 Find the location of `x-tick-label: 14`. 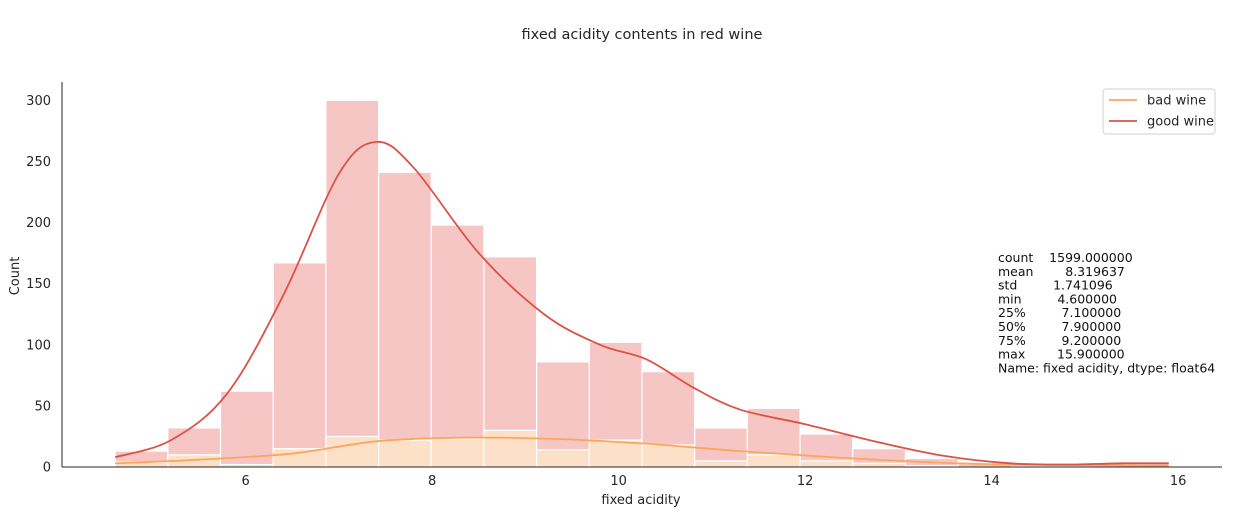

x-tick-label: 14 is located at coordinates (991, 481).